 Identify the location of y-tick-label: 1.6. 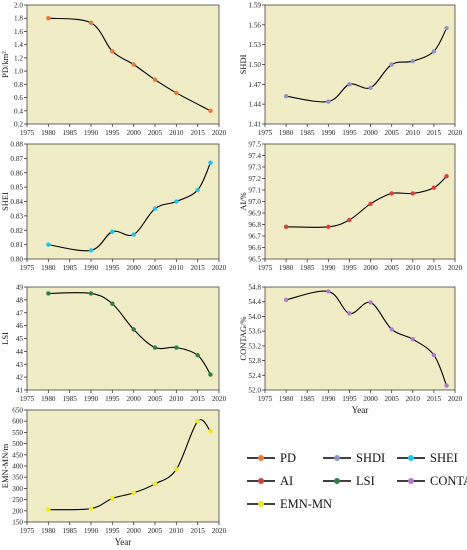
(18, 32).